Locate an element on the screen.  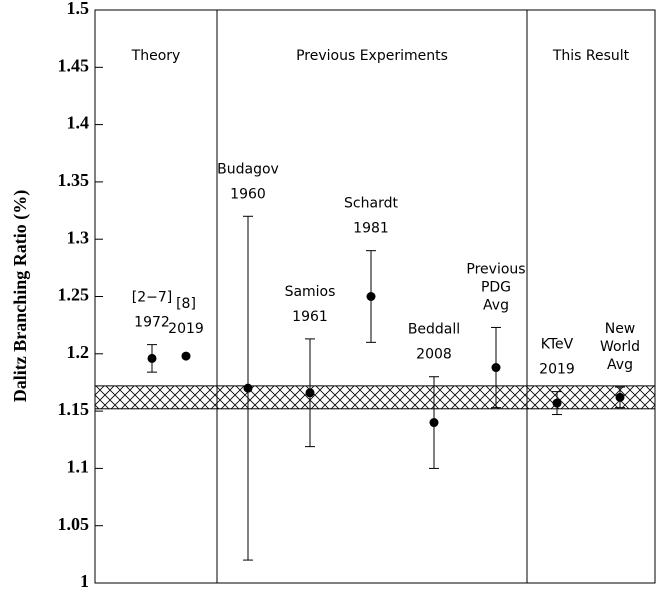
point-label: 1972 is located at coordinates (152, 323).